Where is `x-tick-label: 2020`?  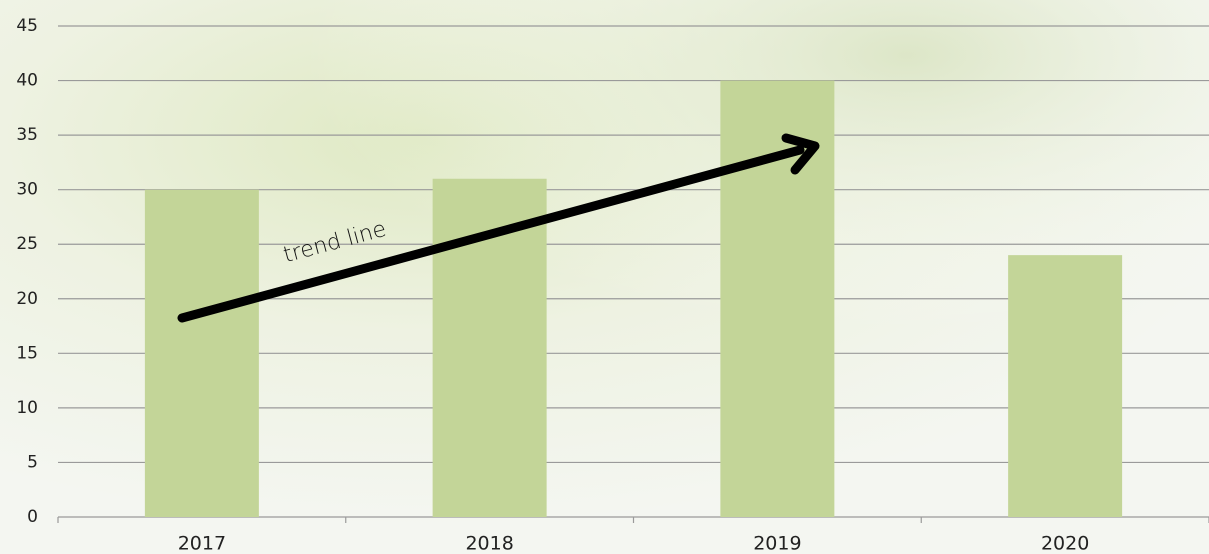
x-tick-label: 2020 is located at coordinates (1065, 543).